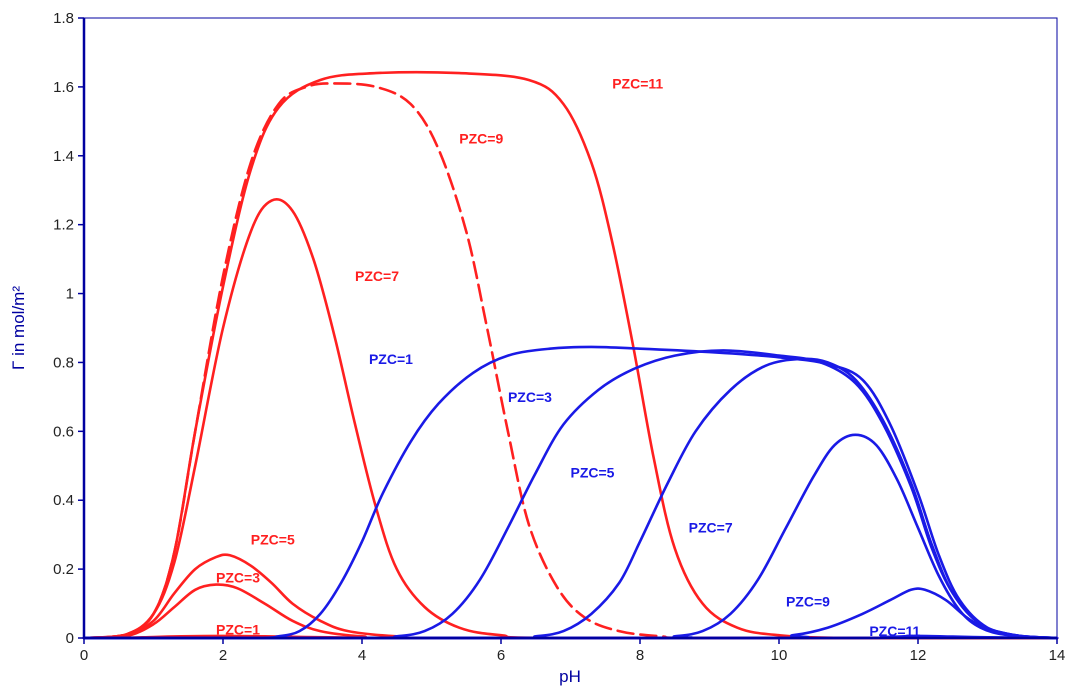 The height and width of the screenshot is (693, 1080). What do you see at coordinates (70, 294) in the screenshot?
I see `y-tick-label: 1` at bounding box center [70, 294].